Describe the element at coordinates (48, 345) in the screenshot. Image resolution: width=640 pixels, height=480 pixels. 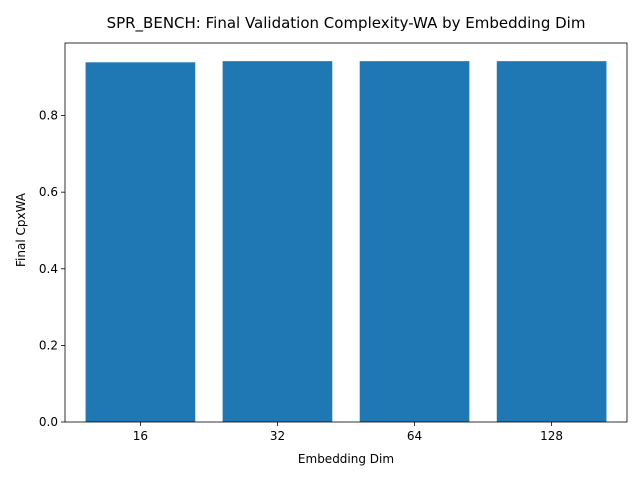
I see `y-tick-label: 0.2` at that location.